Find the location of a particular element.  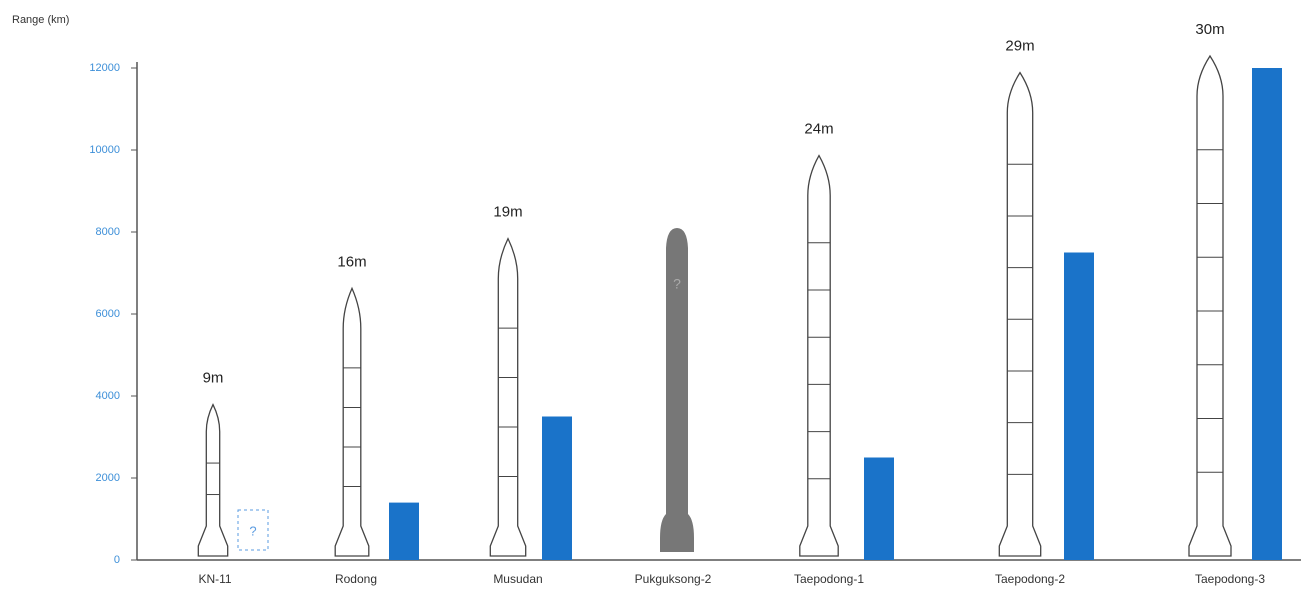

y-tick-label: 12000 is located at coordinates (104, 68).